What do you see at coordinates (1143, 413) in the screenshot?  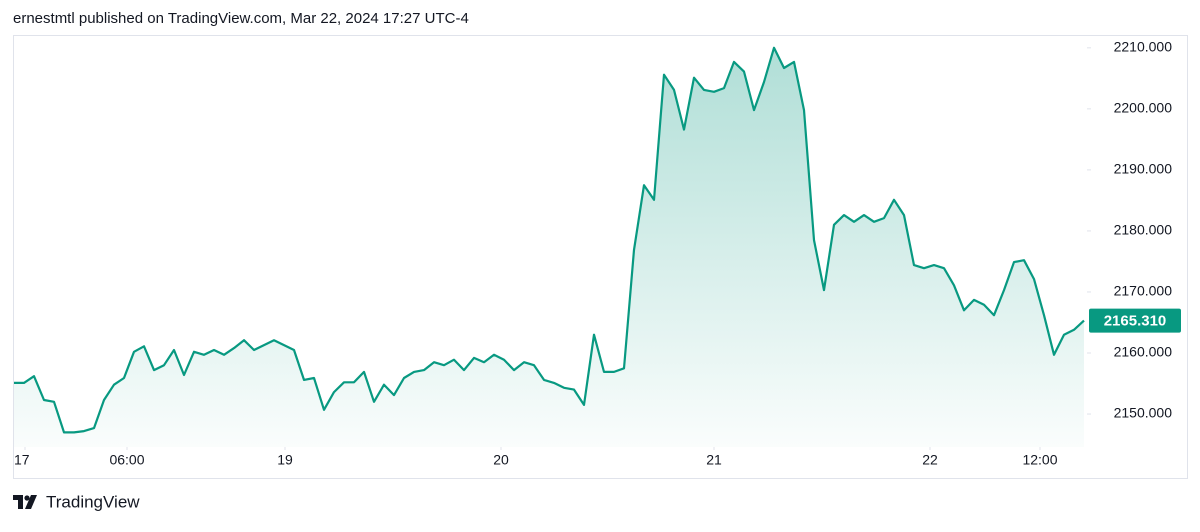 I see `y-tick-label: 2150.000` at bounding box center [1143, 413].